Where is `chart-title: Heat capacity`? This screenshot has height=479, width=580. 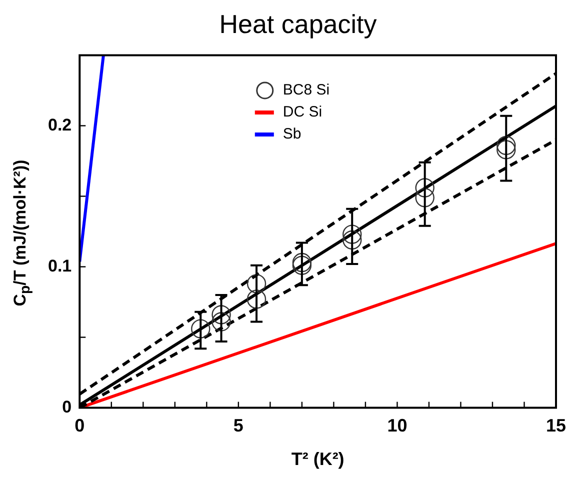
chart-title: Heat capacity is located at coordinates (298, 23).